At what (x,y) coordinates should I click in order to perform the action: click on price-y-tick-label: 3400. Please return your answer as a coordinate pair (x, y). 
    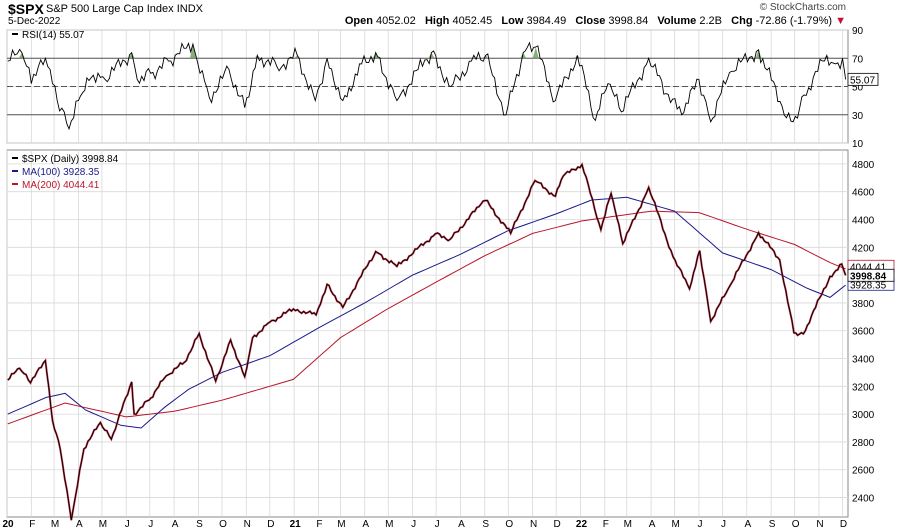
    Looking at the image, I should click on (863, 360).